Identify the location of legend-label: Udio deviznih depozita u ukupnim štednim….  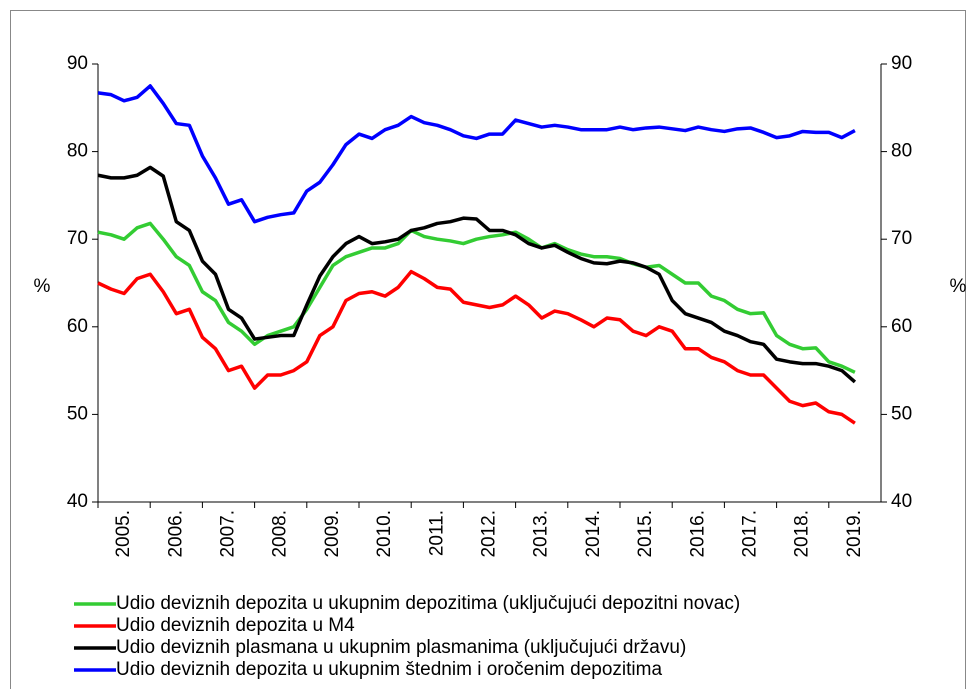
(389, 669).